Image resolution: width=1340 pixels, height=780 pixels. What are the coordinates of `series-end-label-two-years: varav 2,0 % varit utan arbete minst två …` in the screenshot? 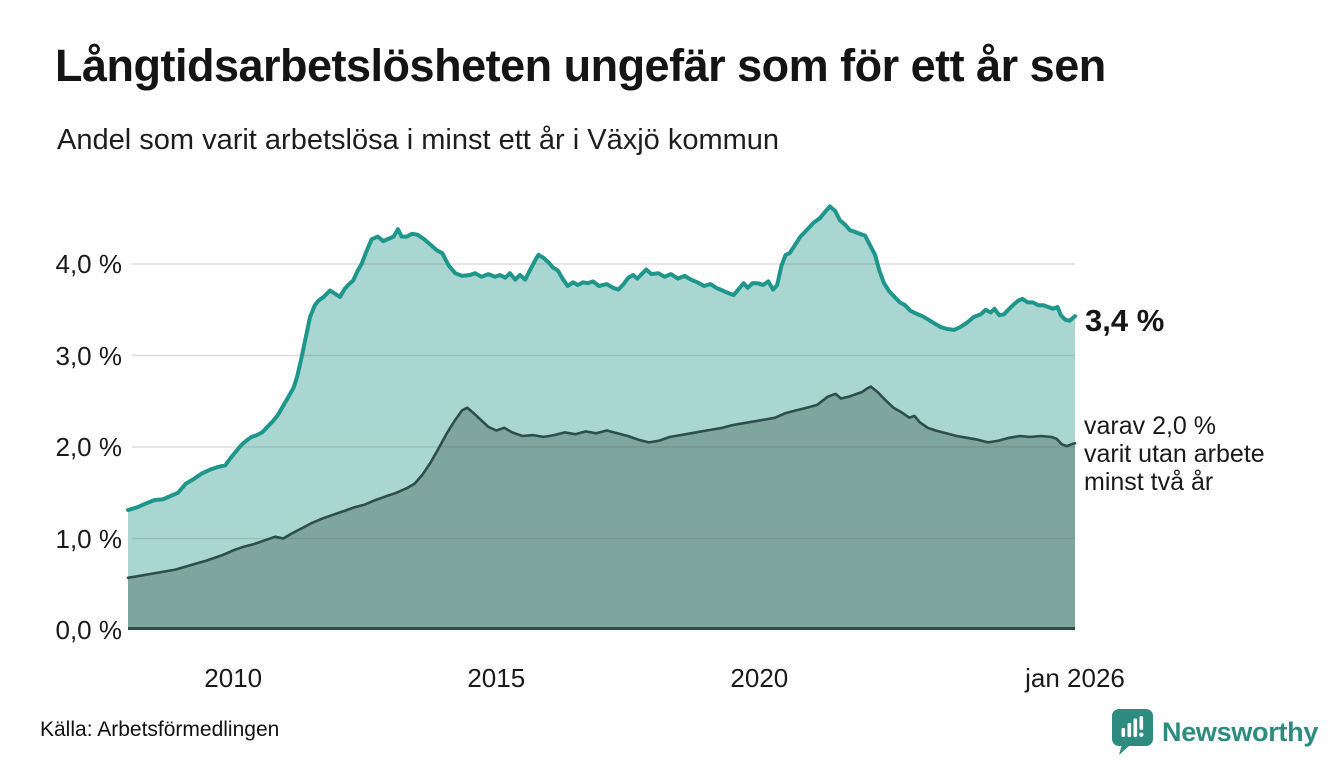 It's located at (1174, 454).